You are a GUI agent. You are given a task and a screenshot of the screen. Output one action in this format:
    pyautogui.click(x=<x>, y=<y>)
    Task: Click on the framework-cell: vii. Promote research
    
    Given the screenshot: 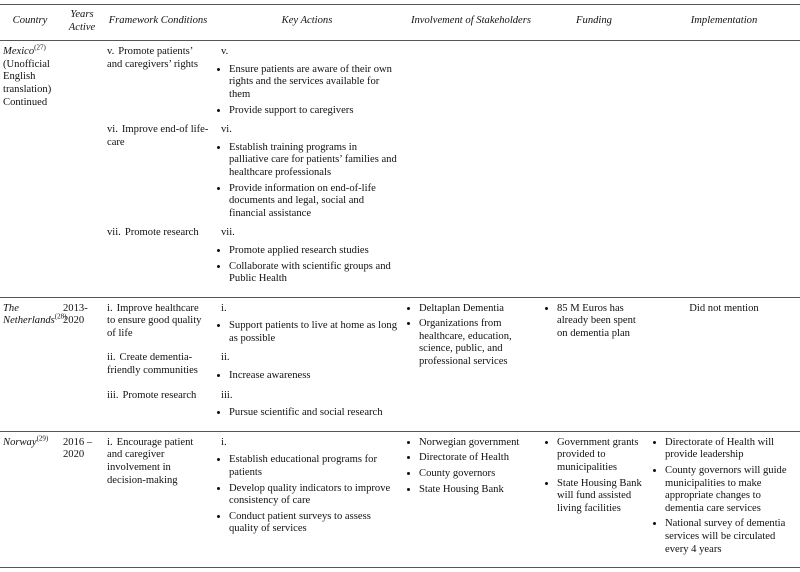 What is the action you would take?
    pyautogui.click(x=158, y=261)
    